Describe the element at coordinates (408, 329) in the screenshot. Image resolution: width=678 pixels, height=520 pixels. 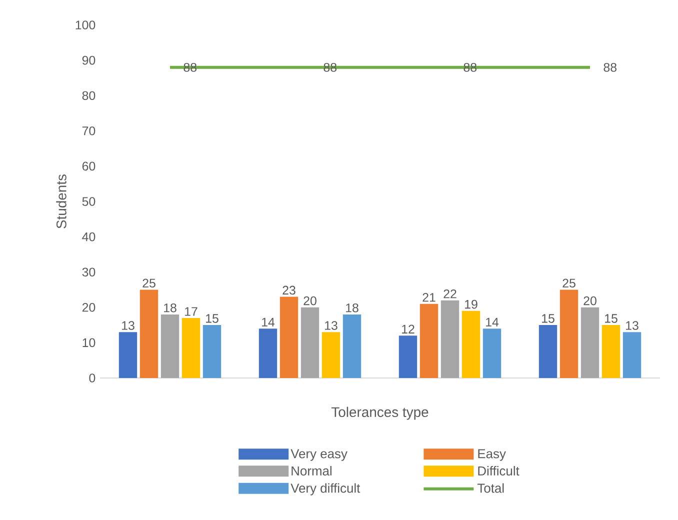
I see `data-label: 12` at that location.